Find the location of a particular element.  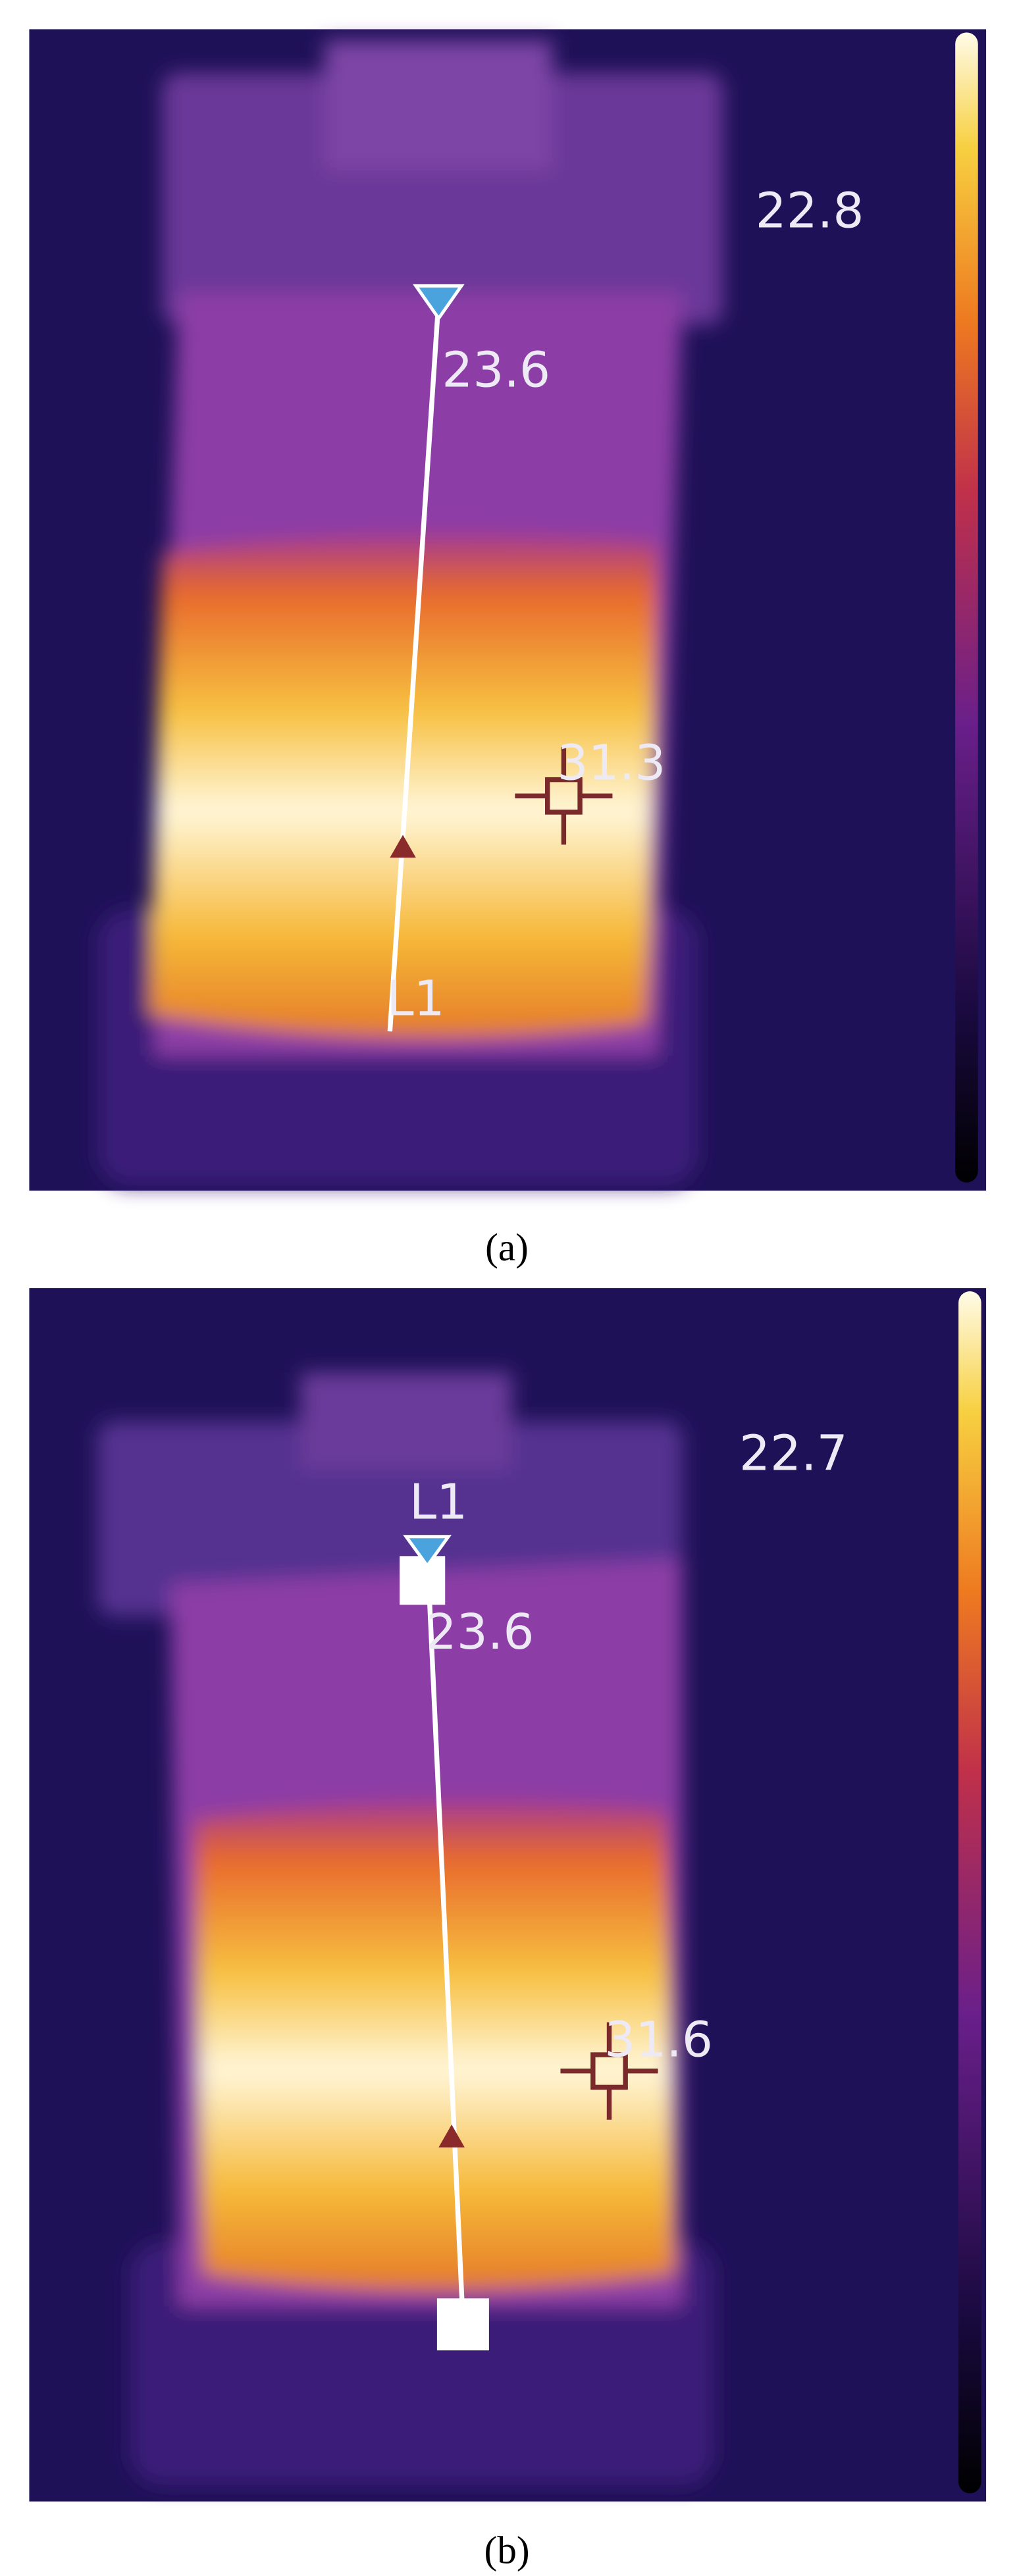

caption: (b) is located at coordinates (506, 2550).